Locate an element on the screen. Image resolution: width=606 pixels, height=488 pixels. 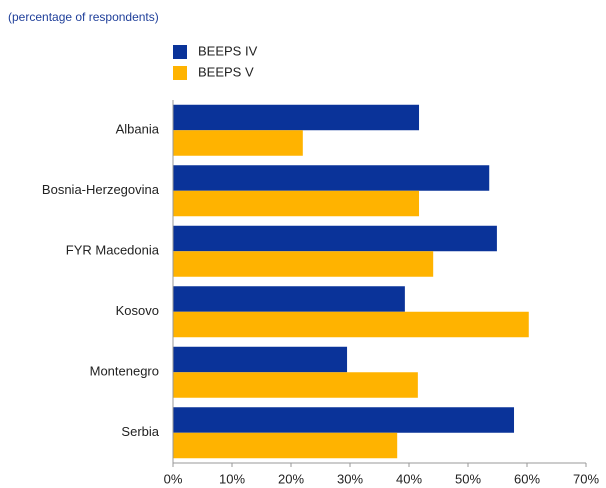
y-tick-label: Bosnia-Herzegovina is located at coordinates (101, 189).